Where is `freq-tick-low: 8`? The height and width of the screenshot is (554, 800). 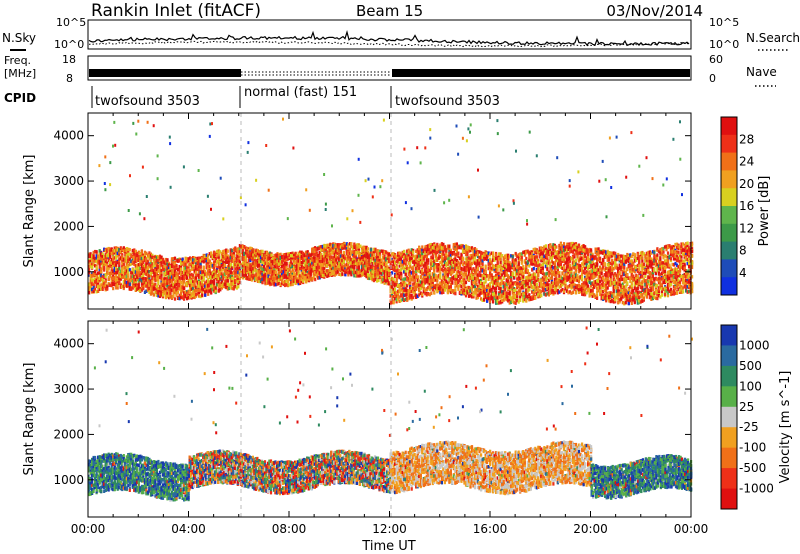 freq-tick-low: 8 is located at coordinates (69, 78).